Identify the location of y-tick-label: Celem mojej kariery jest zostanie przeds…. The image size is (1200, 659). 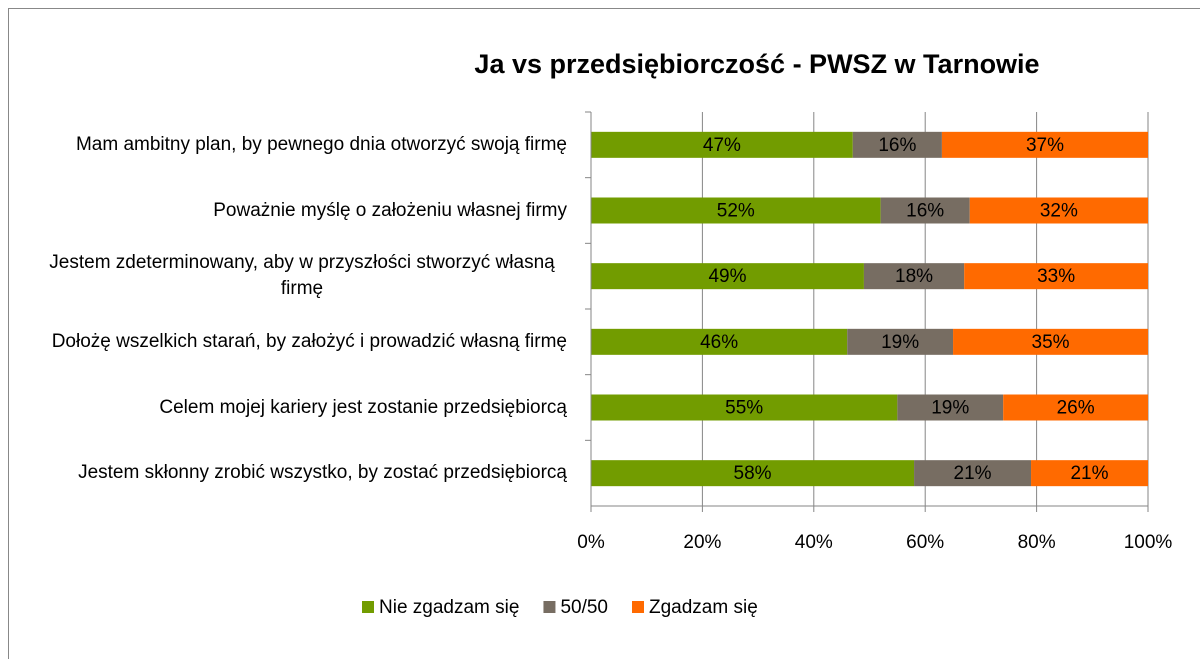
(363, 407).